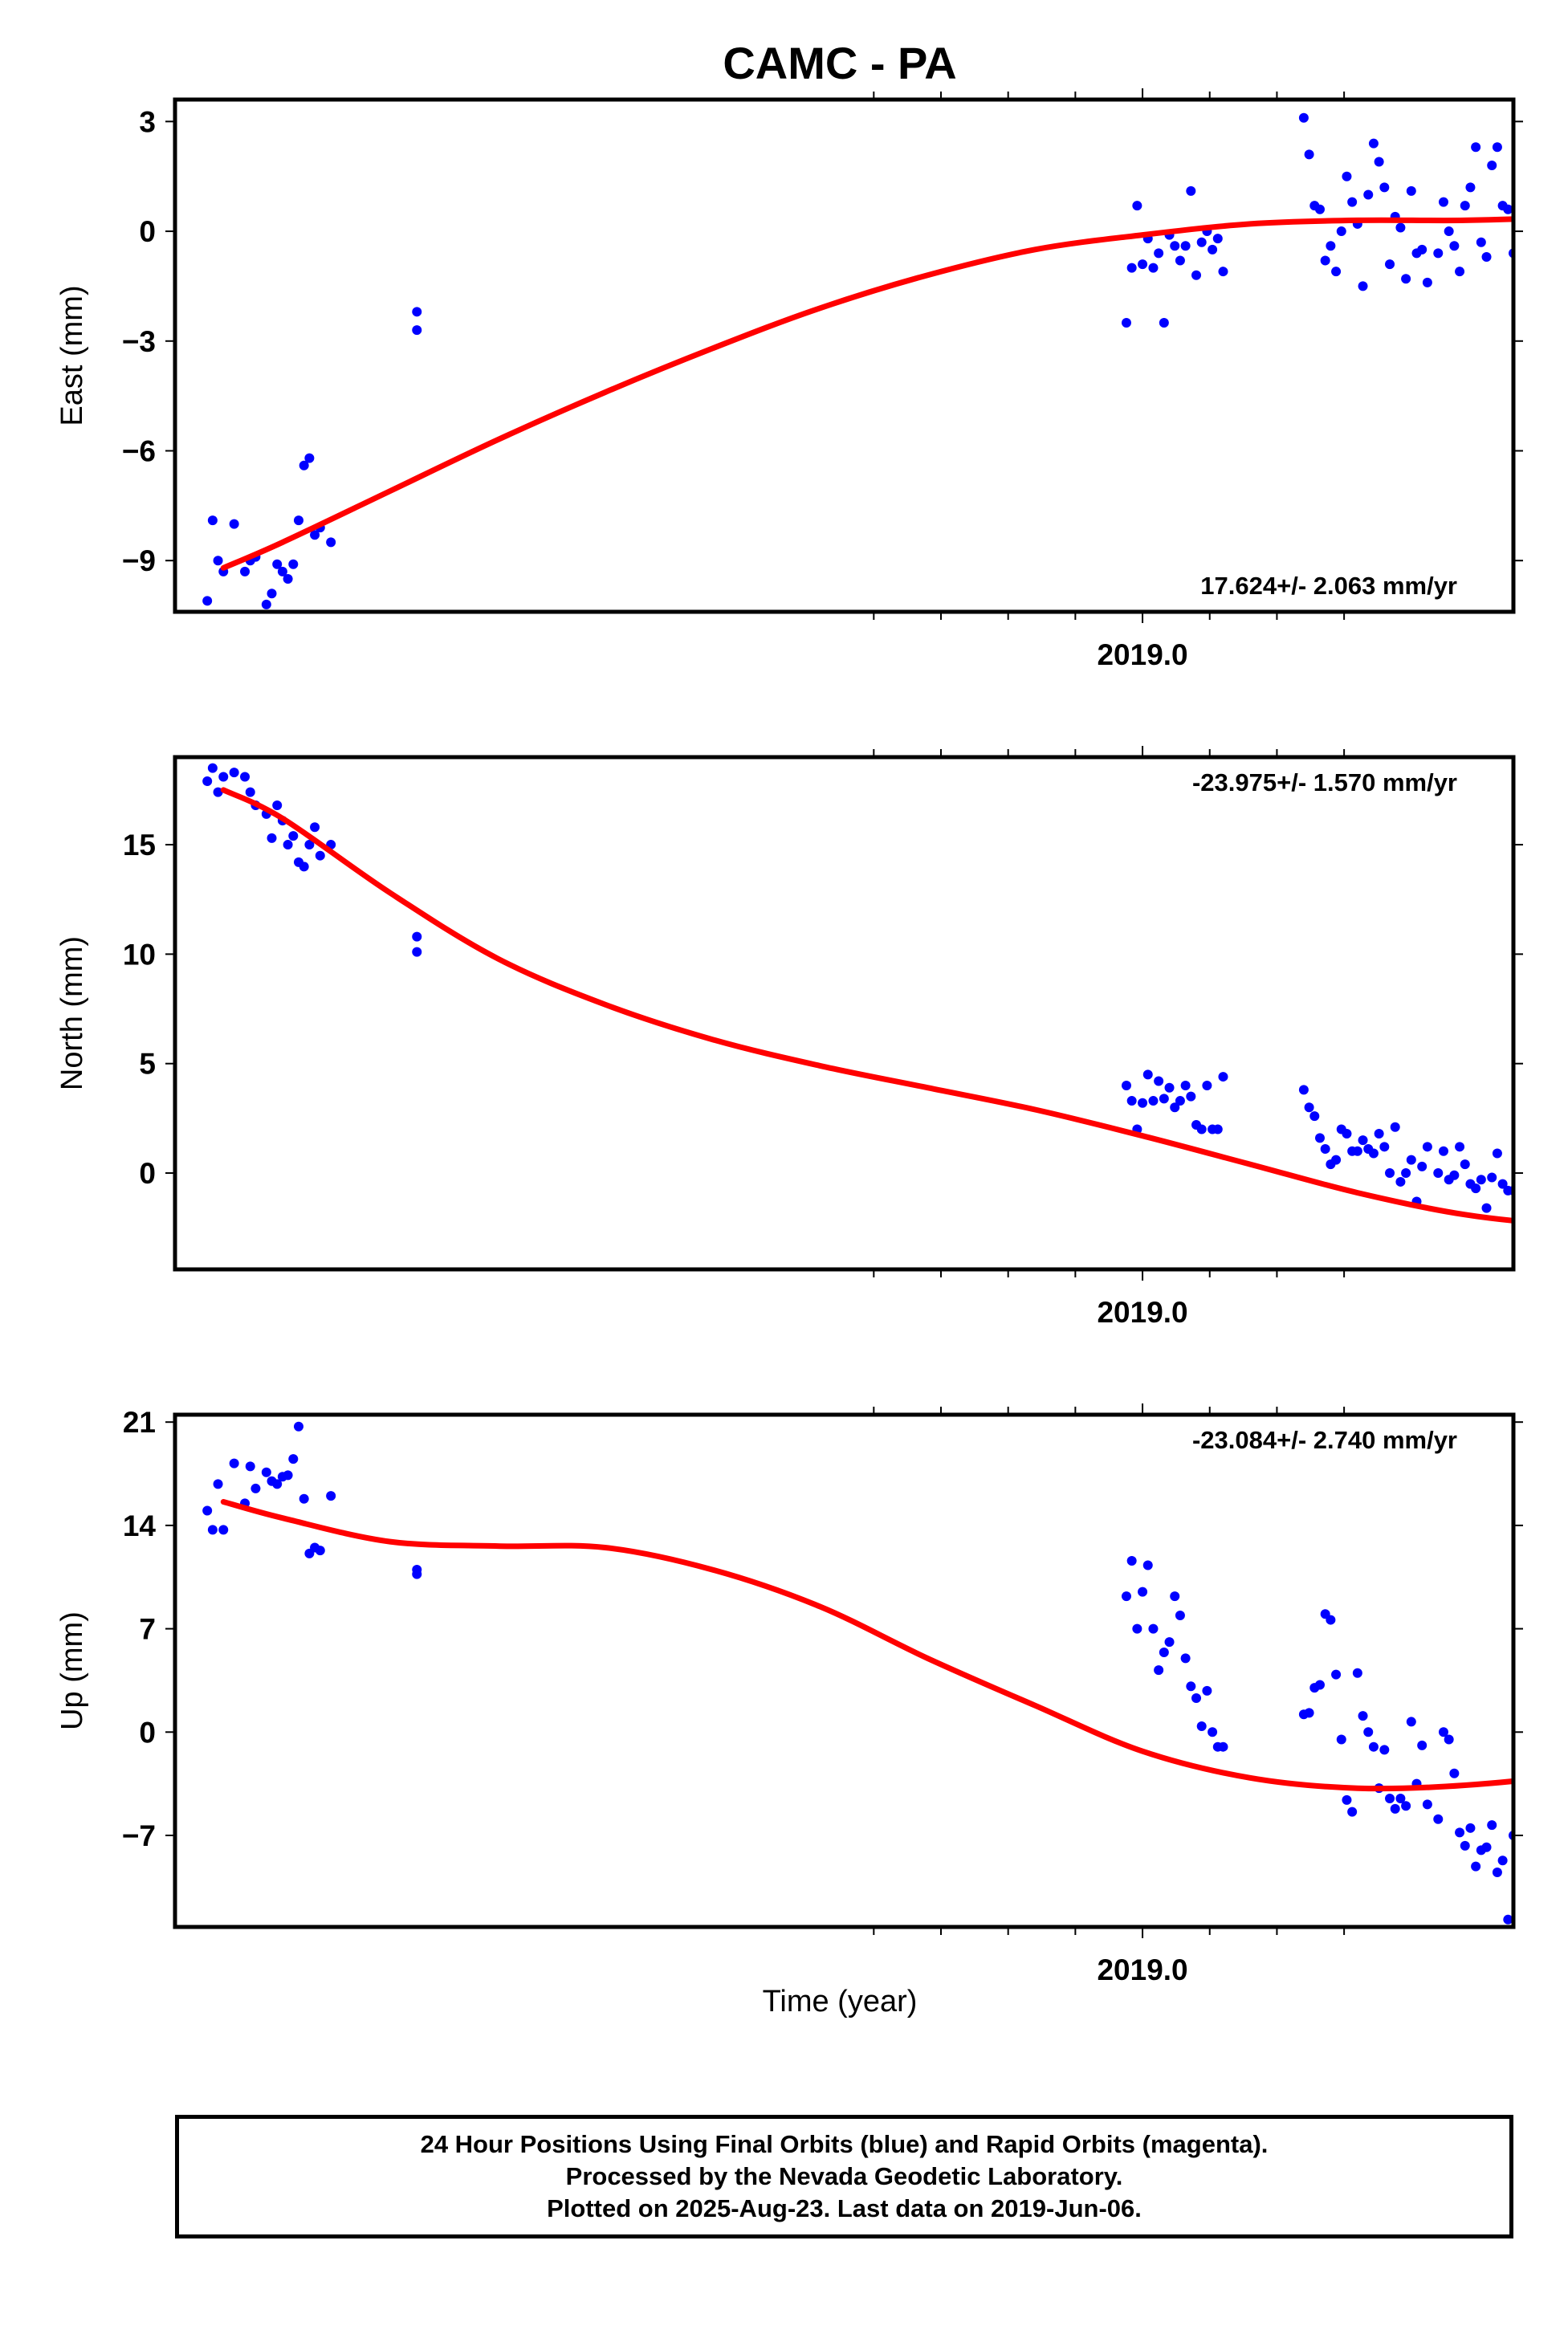 The width and height of the screenshot is (1568, 2330). What do you see at coordinates (139, 450) in the screenshot?
I see `east-ytick-label: −6` at bounding box center [139, 450].